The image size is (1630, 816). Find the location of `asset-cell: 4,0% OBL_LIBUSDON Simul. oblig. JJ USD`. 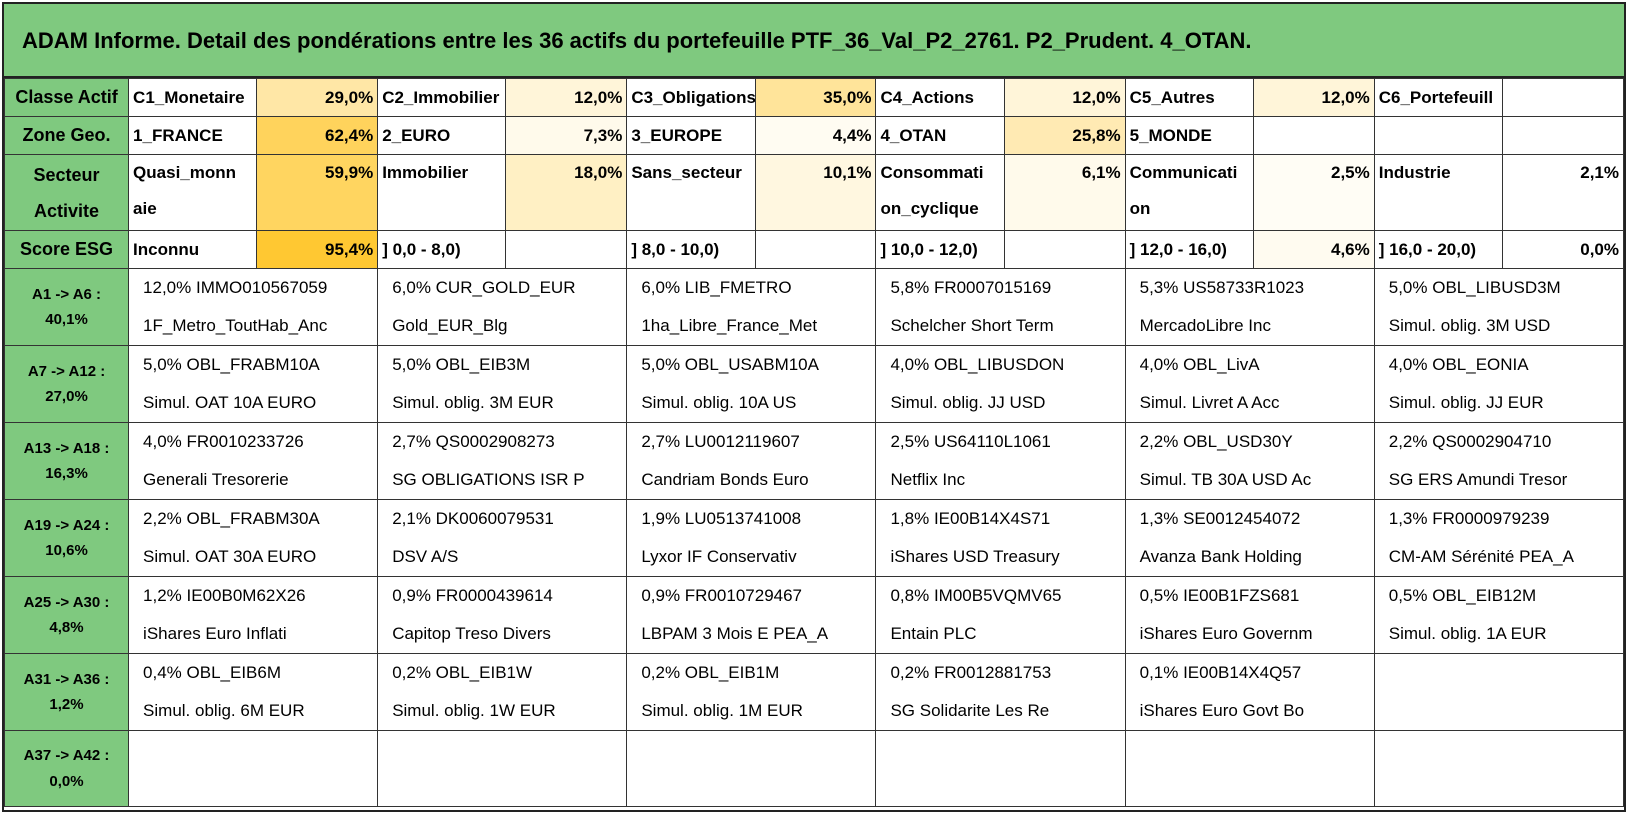

asset-cell: 4,0% OBL_LIBUSDON Simul. oblig. JJ USD is located at coordinates (1000, 384).